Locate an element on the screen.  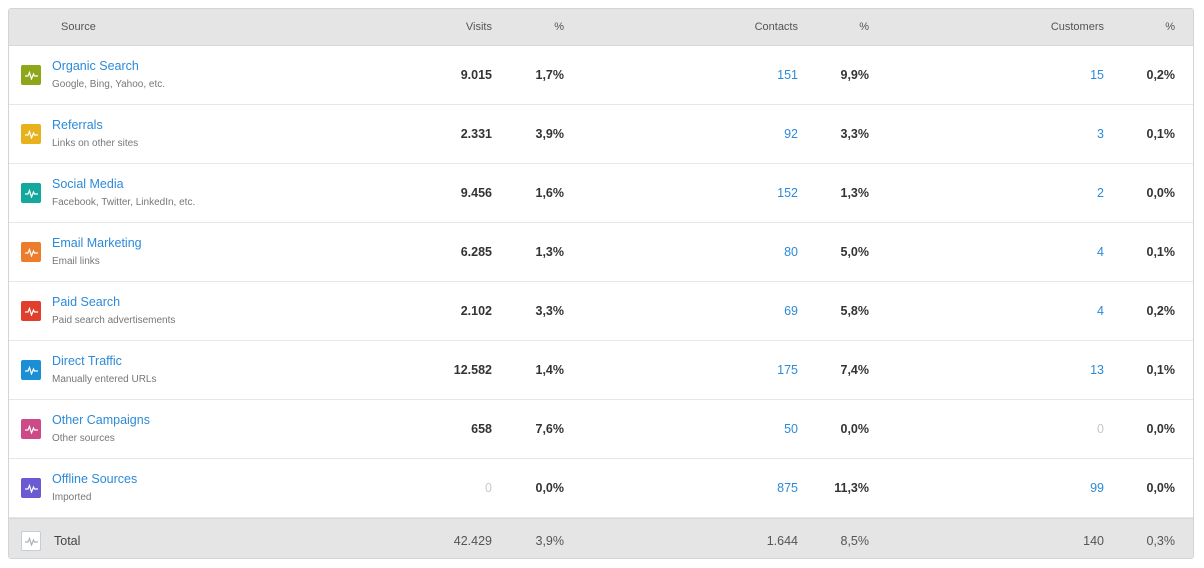
visits-pct-value: 3,3% is located at coordinates (550, 311).